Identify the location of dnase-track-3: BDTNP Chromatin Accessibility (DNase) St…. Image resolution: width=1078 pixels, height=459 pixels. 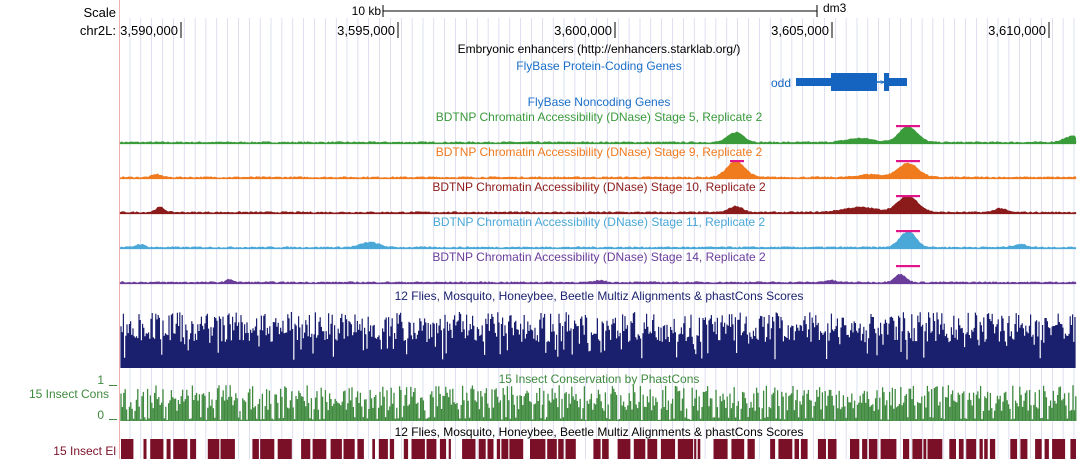
(598, 197).